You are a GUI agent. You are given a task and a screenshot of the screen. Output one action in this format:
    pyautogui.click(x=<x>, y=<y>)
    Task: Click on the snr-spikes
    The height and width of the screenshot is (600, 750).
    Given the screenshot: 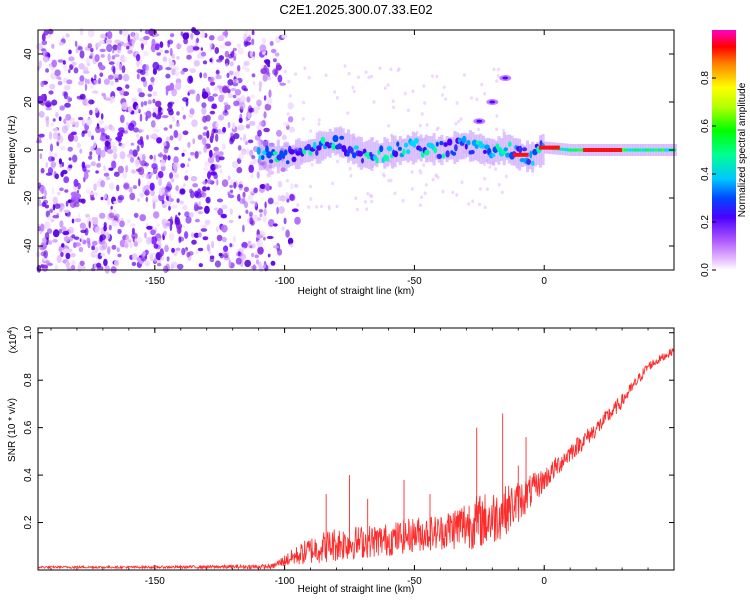 What is the action you would take?
    pyautogui.click(x=467, y=480)
    